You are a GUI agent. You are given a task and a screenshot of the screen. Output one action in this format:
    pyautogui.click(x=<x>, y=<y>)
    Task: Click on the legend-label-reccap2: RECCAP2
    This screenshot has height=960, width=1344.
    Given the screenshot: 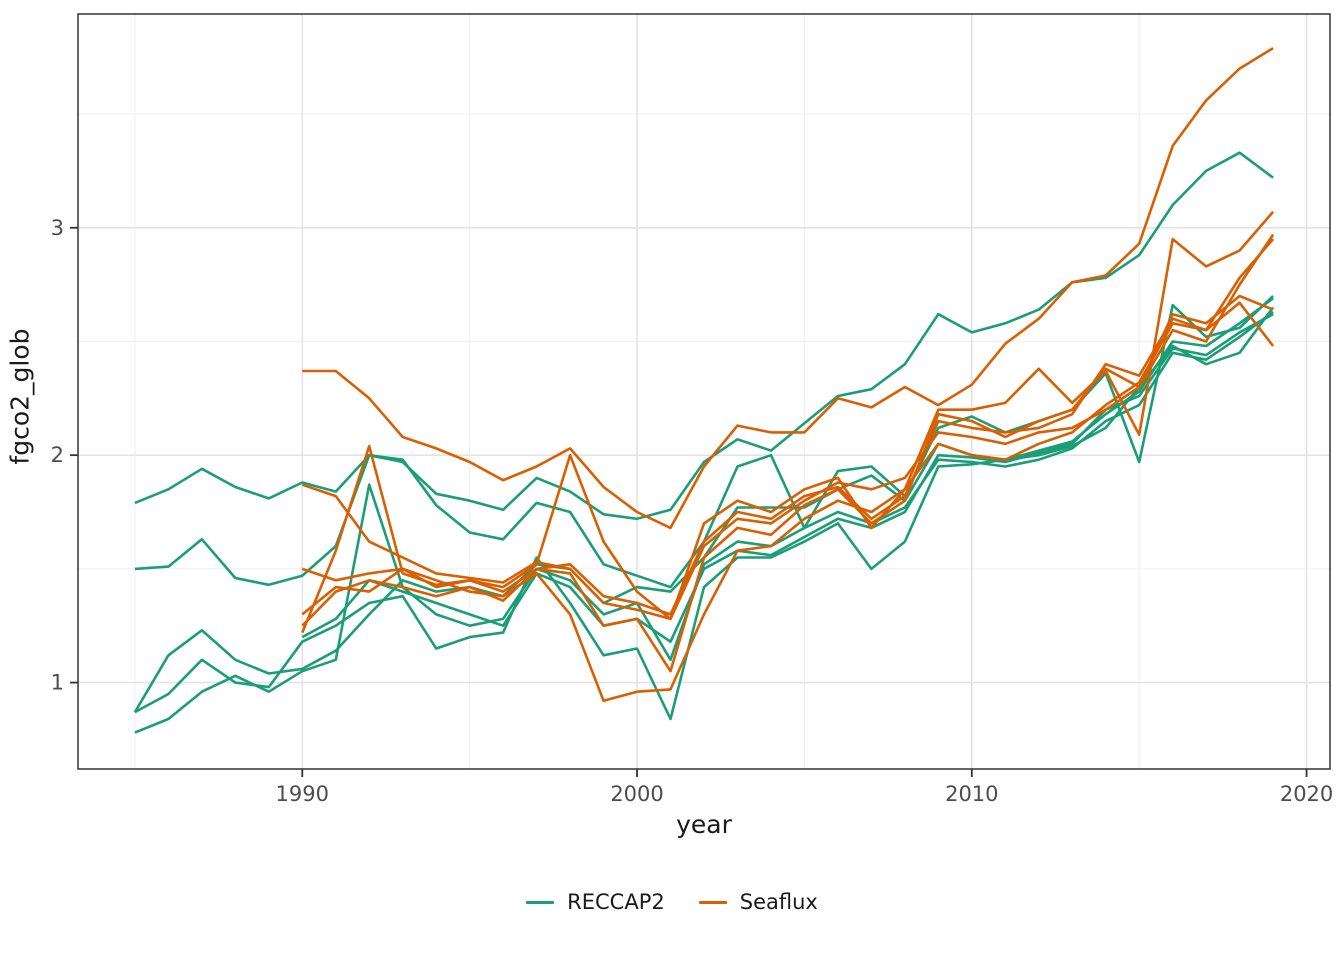 What is the action you would take?
    pyautogui.click(x=616, y=902)
    